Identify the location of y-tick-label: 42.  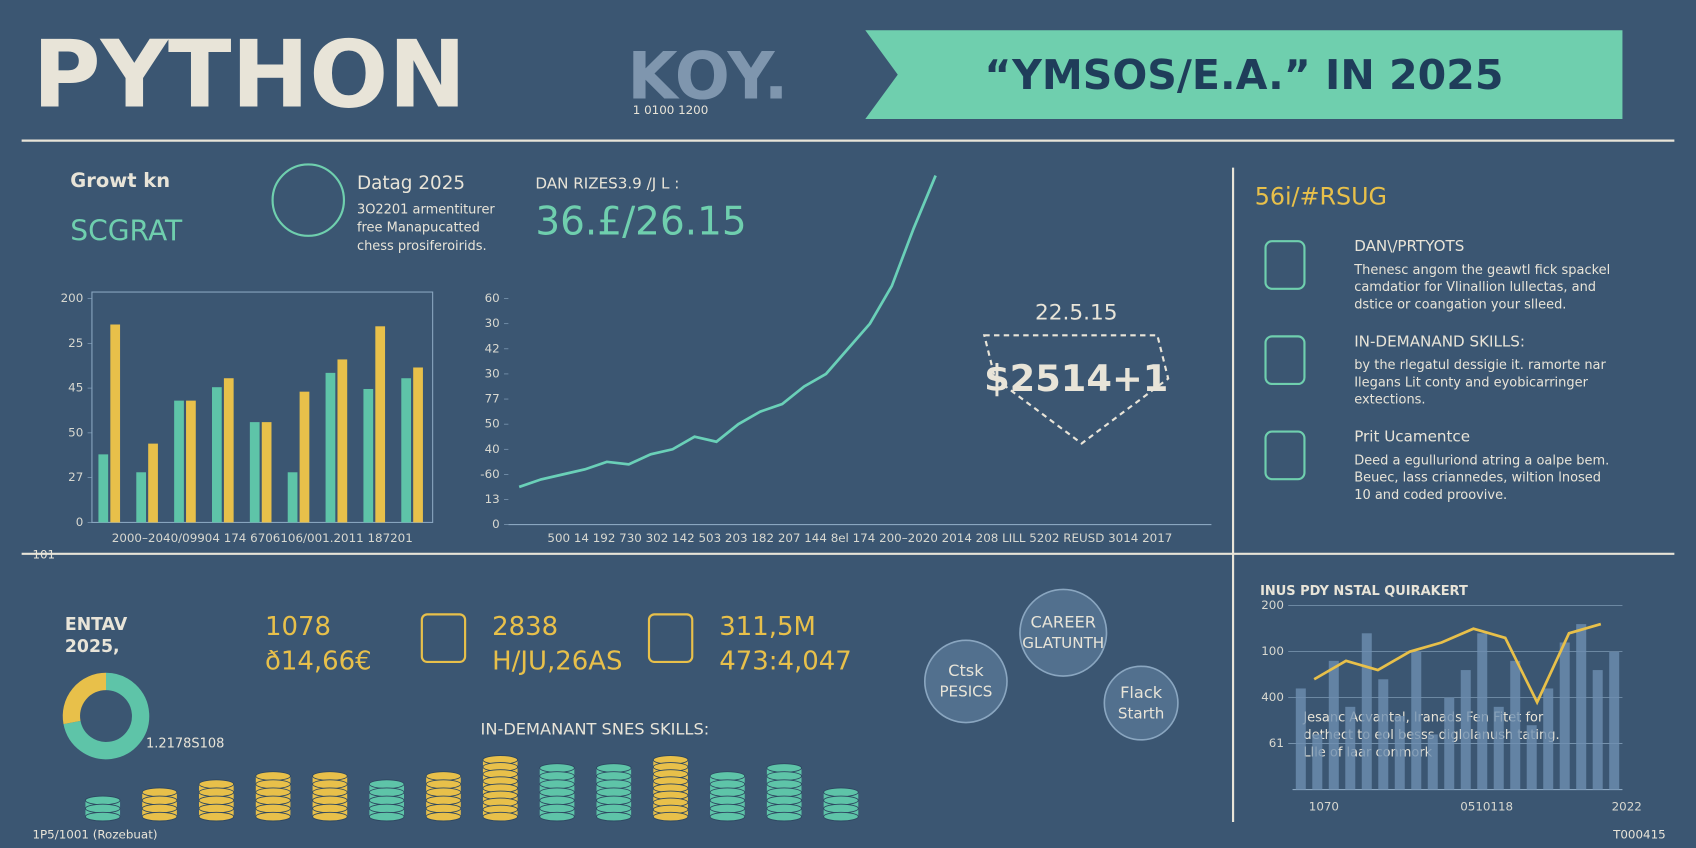
(492, 348).